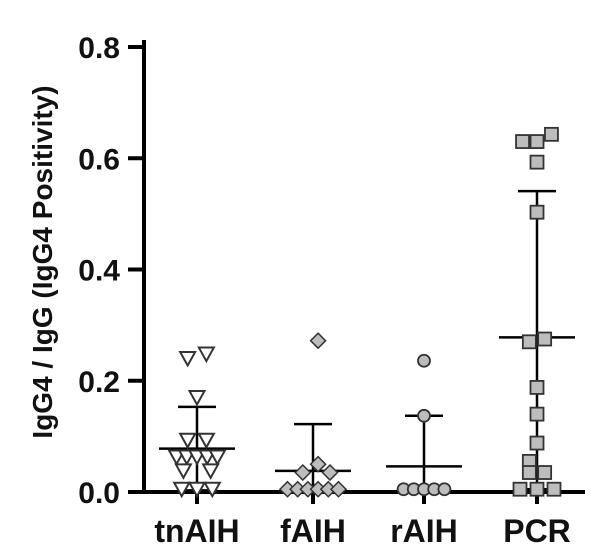 The image size is (605, 553). I want to click on y-ticks-group: 0.0 0.2 0.4 0.6 0.8, so click(111, 271).